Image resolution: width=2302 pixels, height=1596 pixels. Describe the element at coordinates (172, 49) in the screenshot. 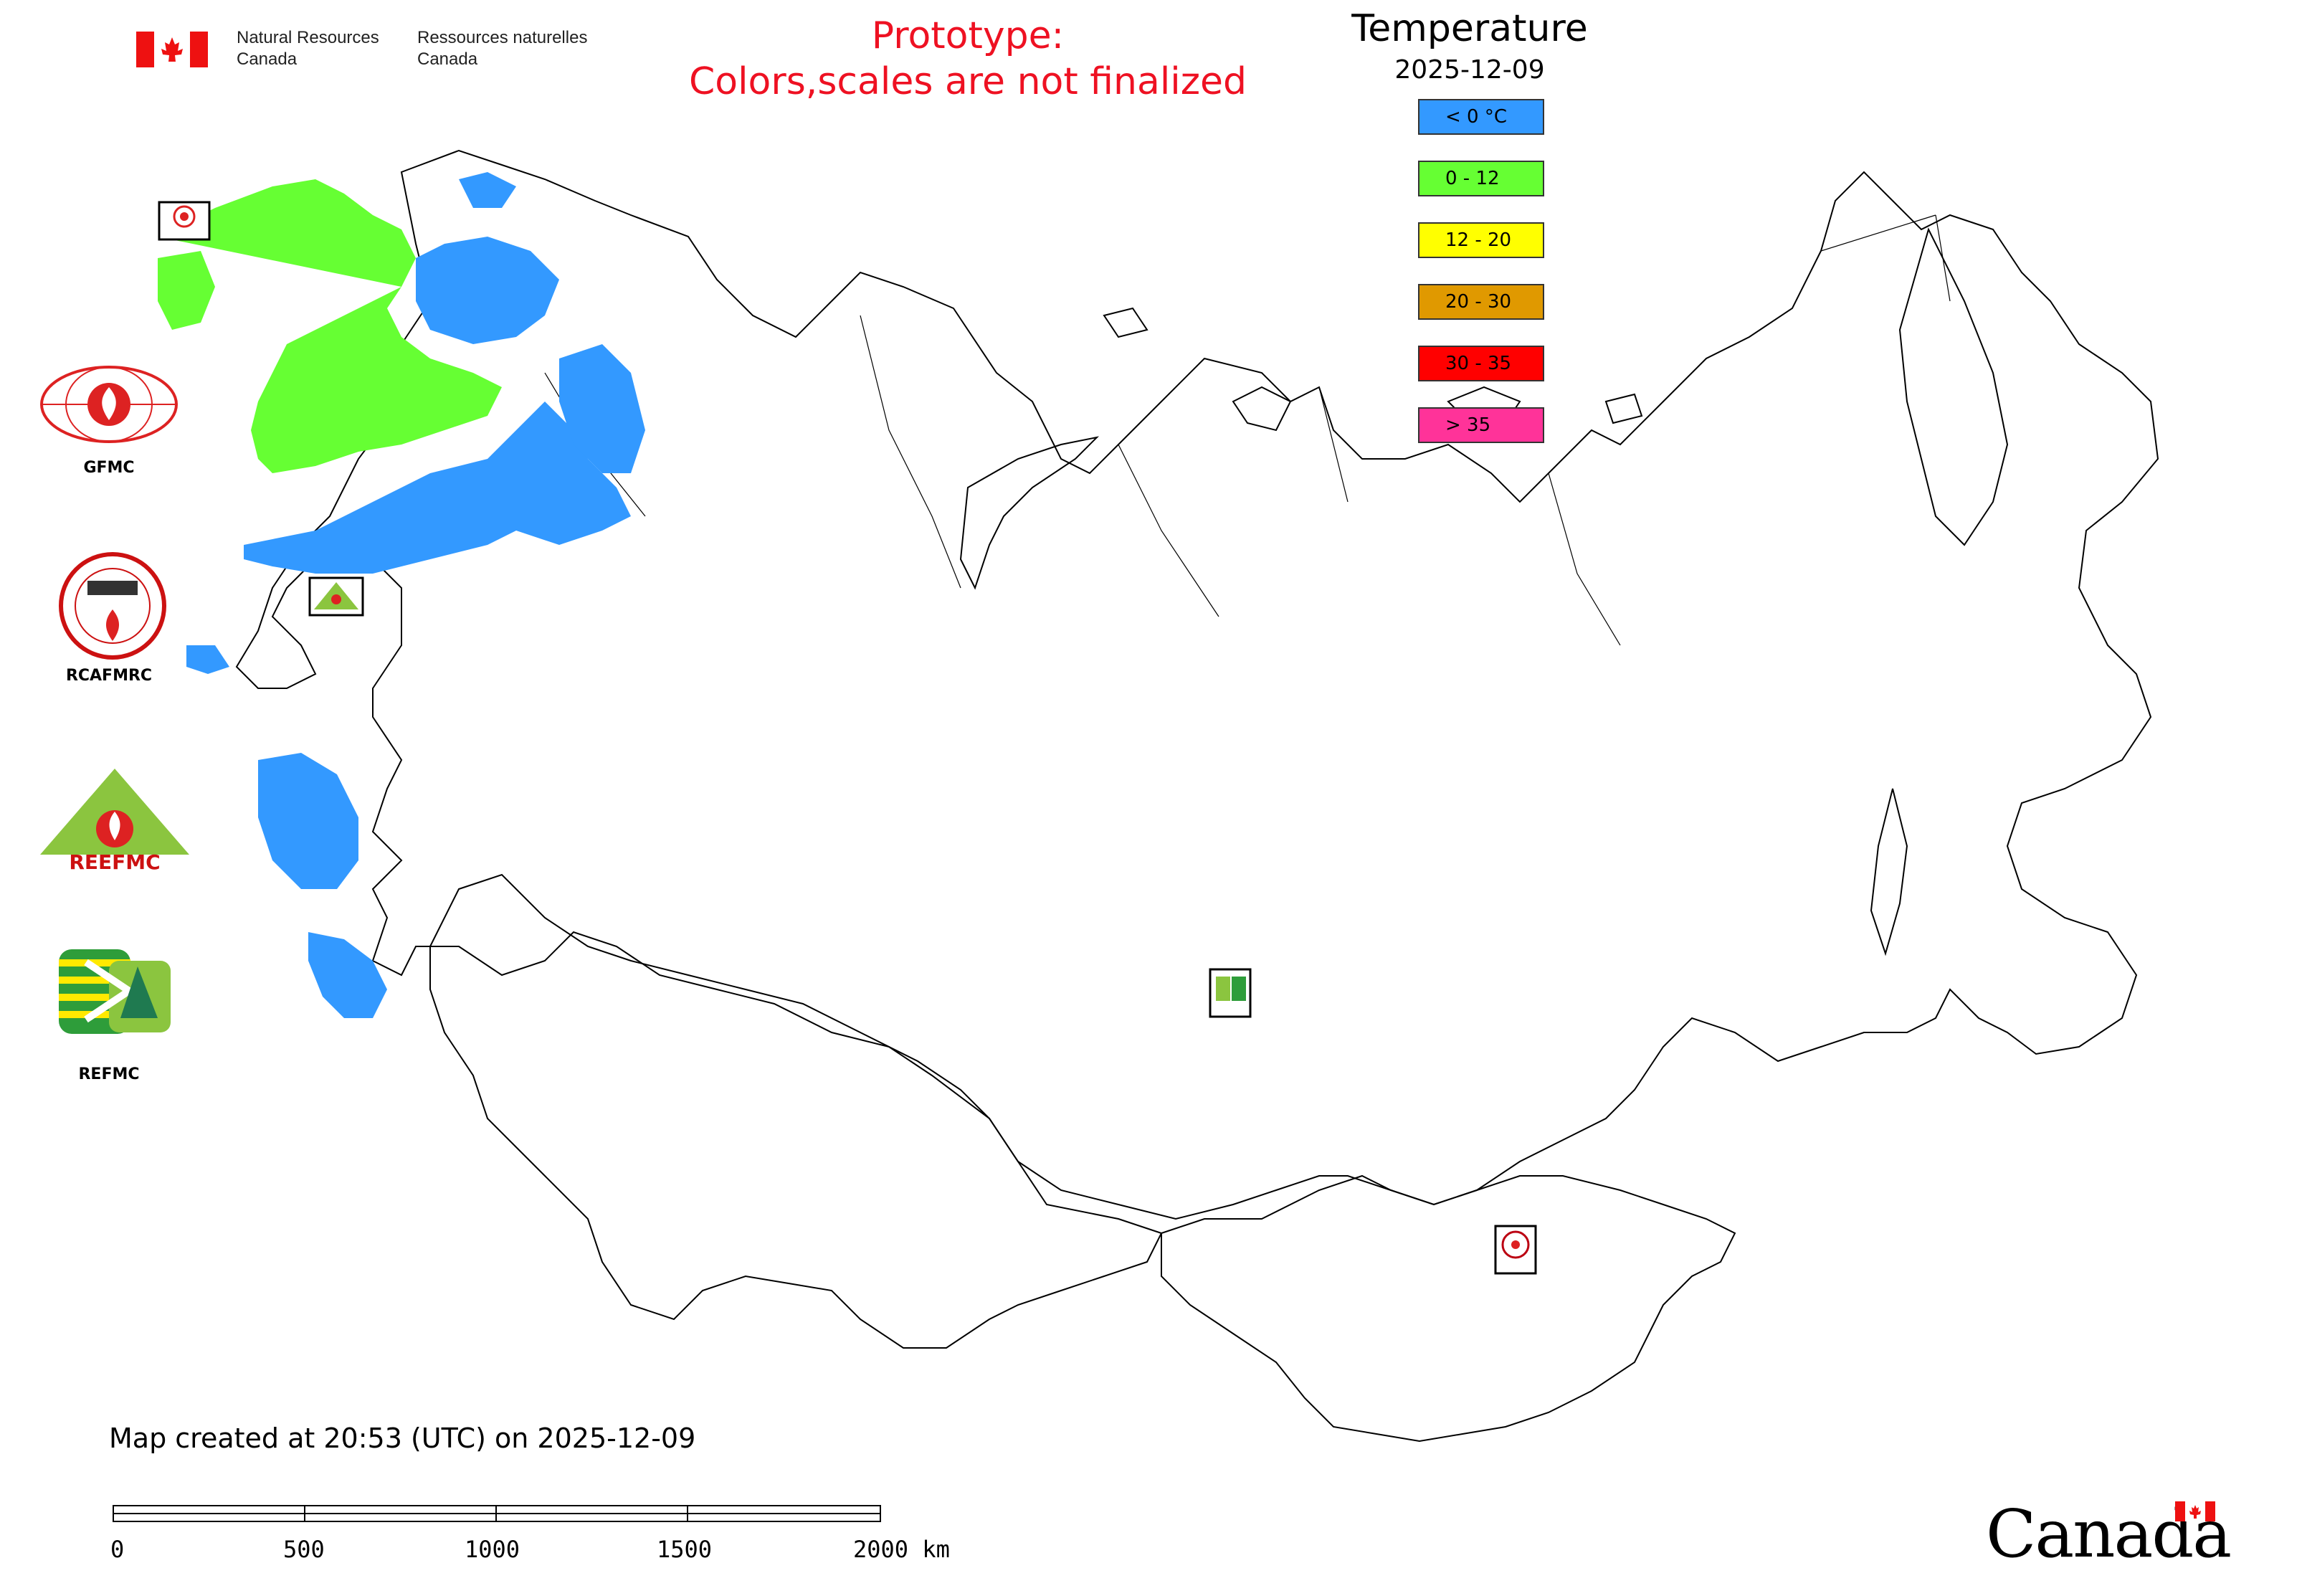

I see `canada-flag-icon` at that location.